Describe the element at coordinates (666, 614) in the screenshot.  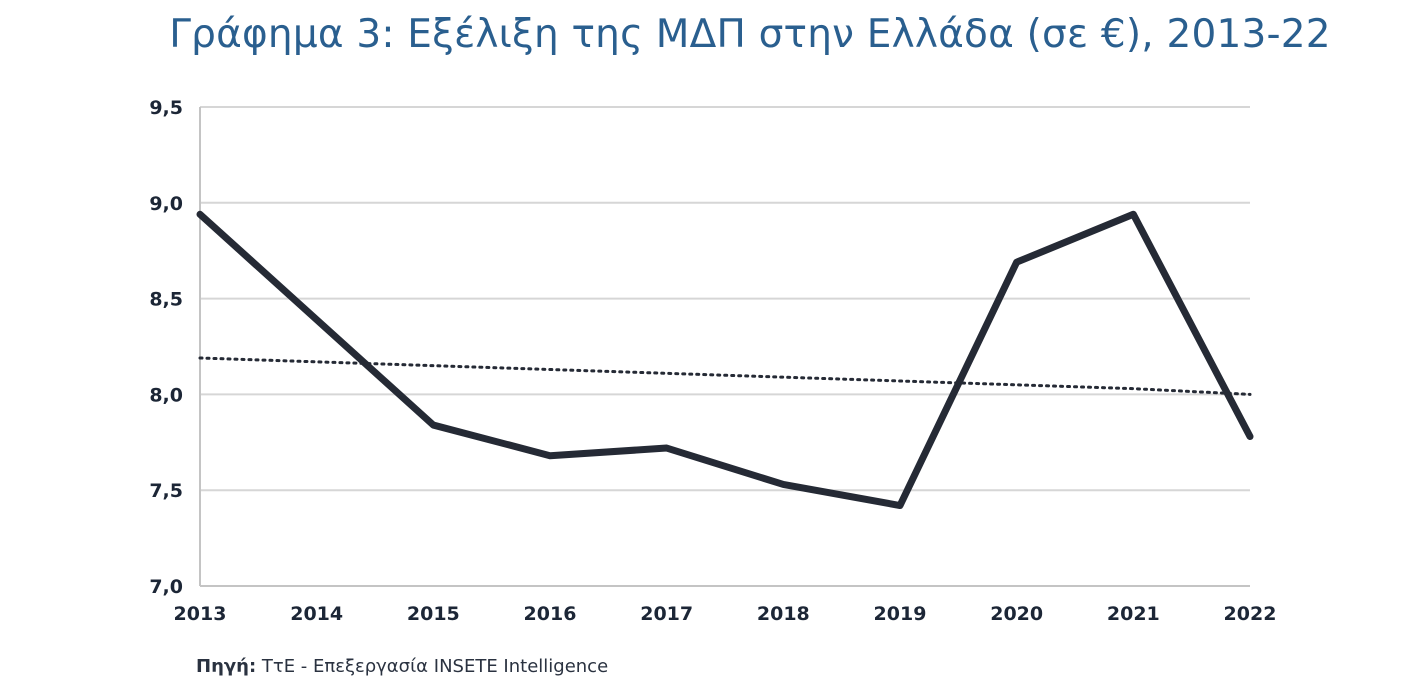
I see `x-tick-label: 2017` at that location.